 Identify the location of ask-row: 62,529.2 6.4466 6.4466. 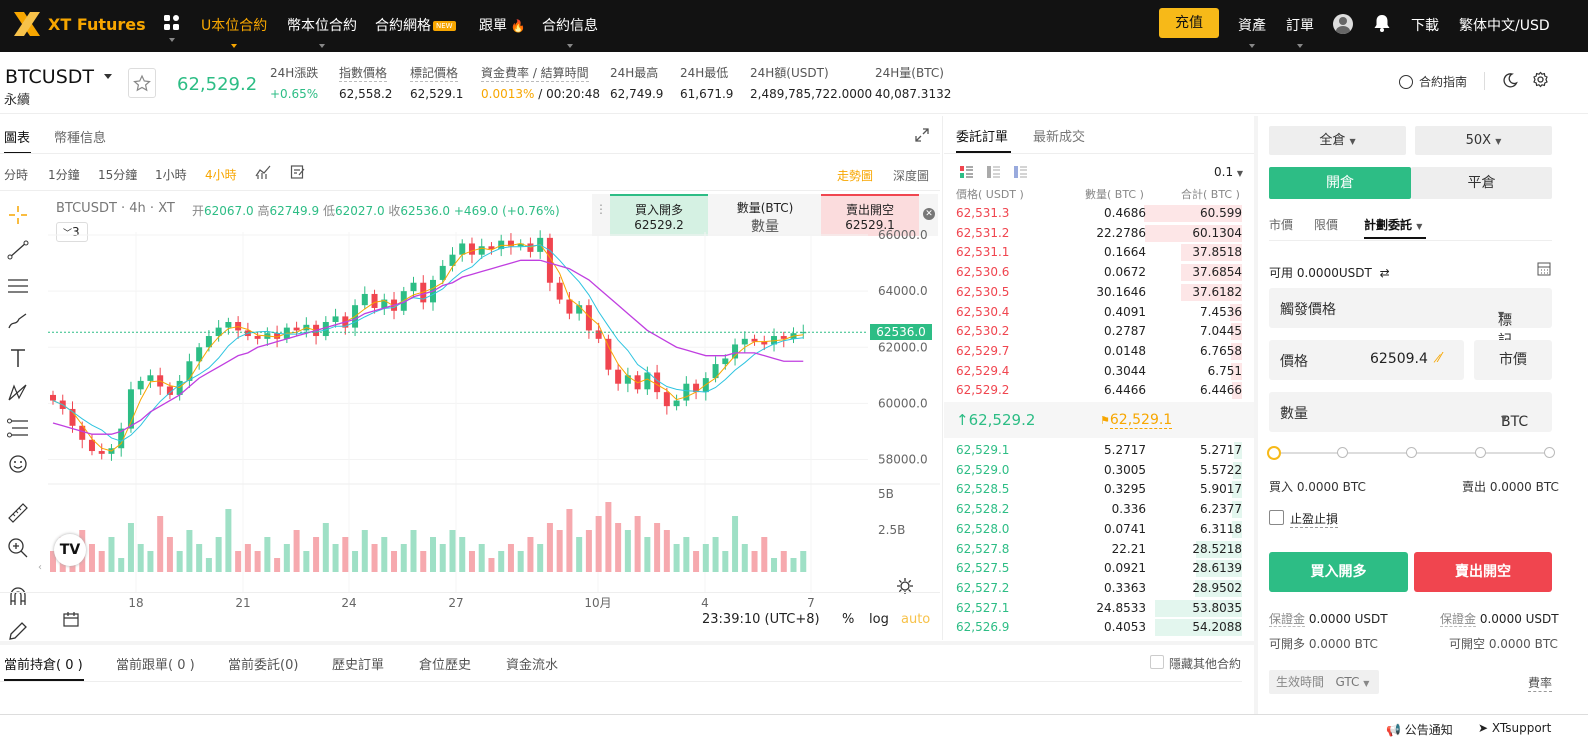
(1099, 390).